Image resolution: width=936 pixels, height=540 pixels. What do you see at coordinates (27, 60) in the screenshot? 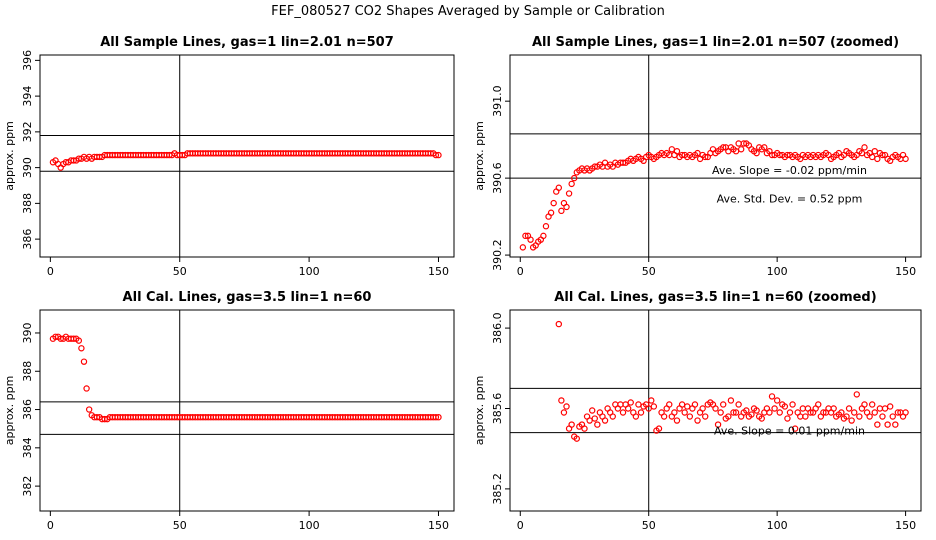
I see `y-tick-label: 396` at bounding box center [27, 60].